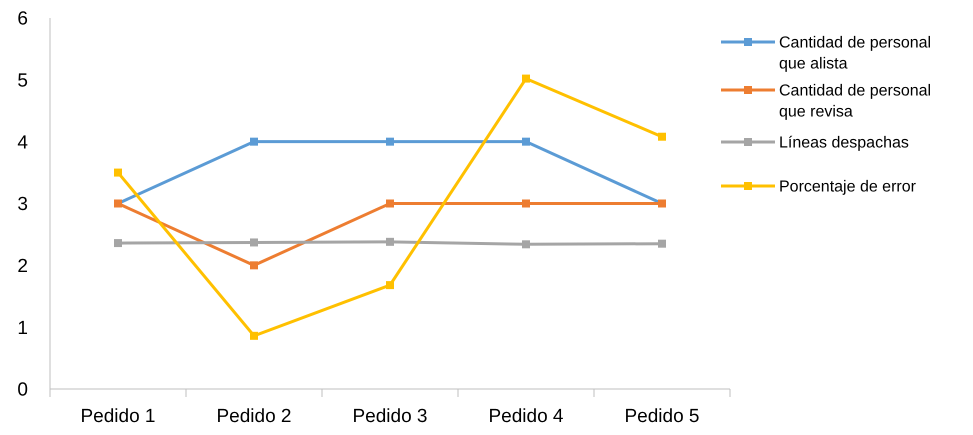  What do you see at coordinates (22, 143) in the screenshot?
I see `y-tick-label: 4` at bounding box center [22, 143].